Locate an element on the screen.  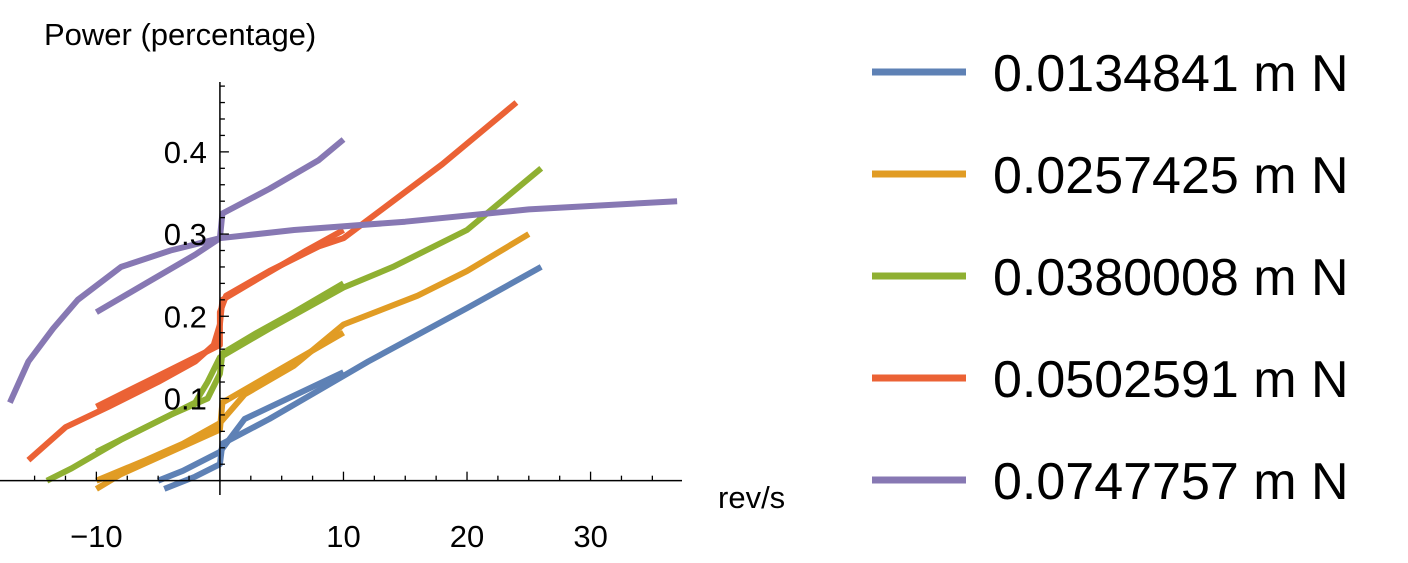
x-tick-label: −10 is located at coordinates (96, 536).